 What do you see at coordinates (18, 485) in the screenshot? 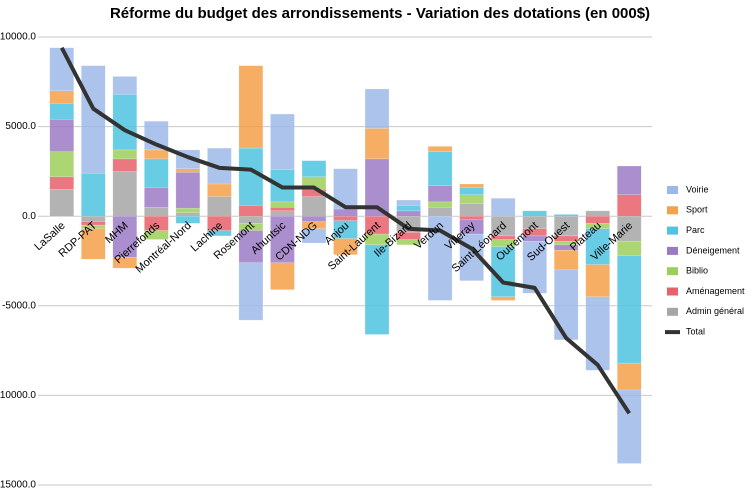
I see `y-tick-label: -15000.0` at bounding box center [18, 485].